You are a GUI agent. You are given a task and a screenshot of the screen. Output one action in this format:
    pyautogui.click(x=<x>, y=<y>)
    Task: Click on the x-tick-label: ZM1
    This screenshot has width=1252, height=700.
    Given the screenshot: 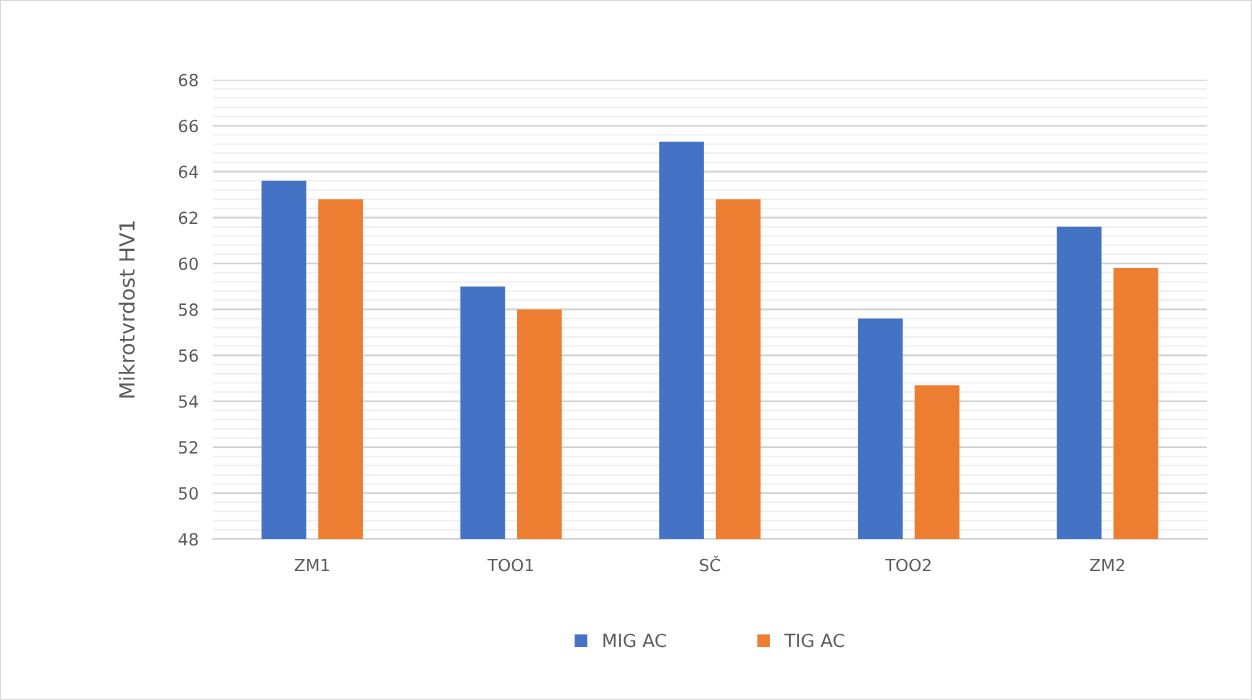 What is the action you would take?
    pyautogui.click(x=311, y=565)
    